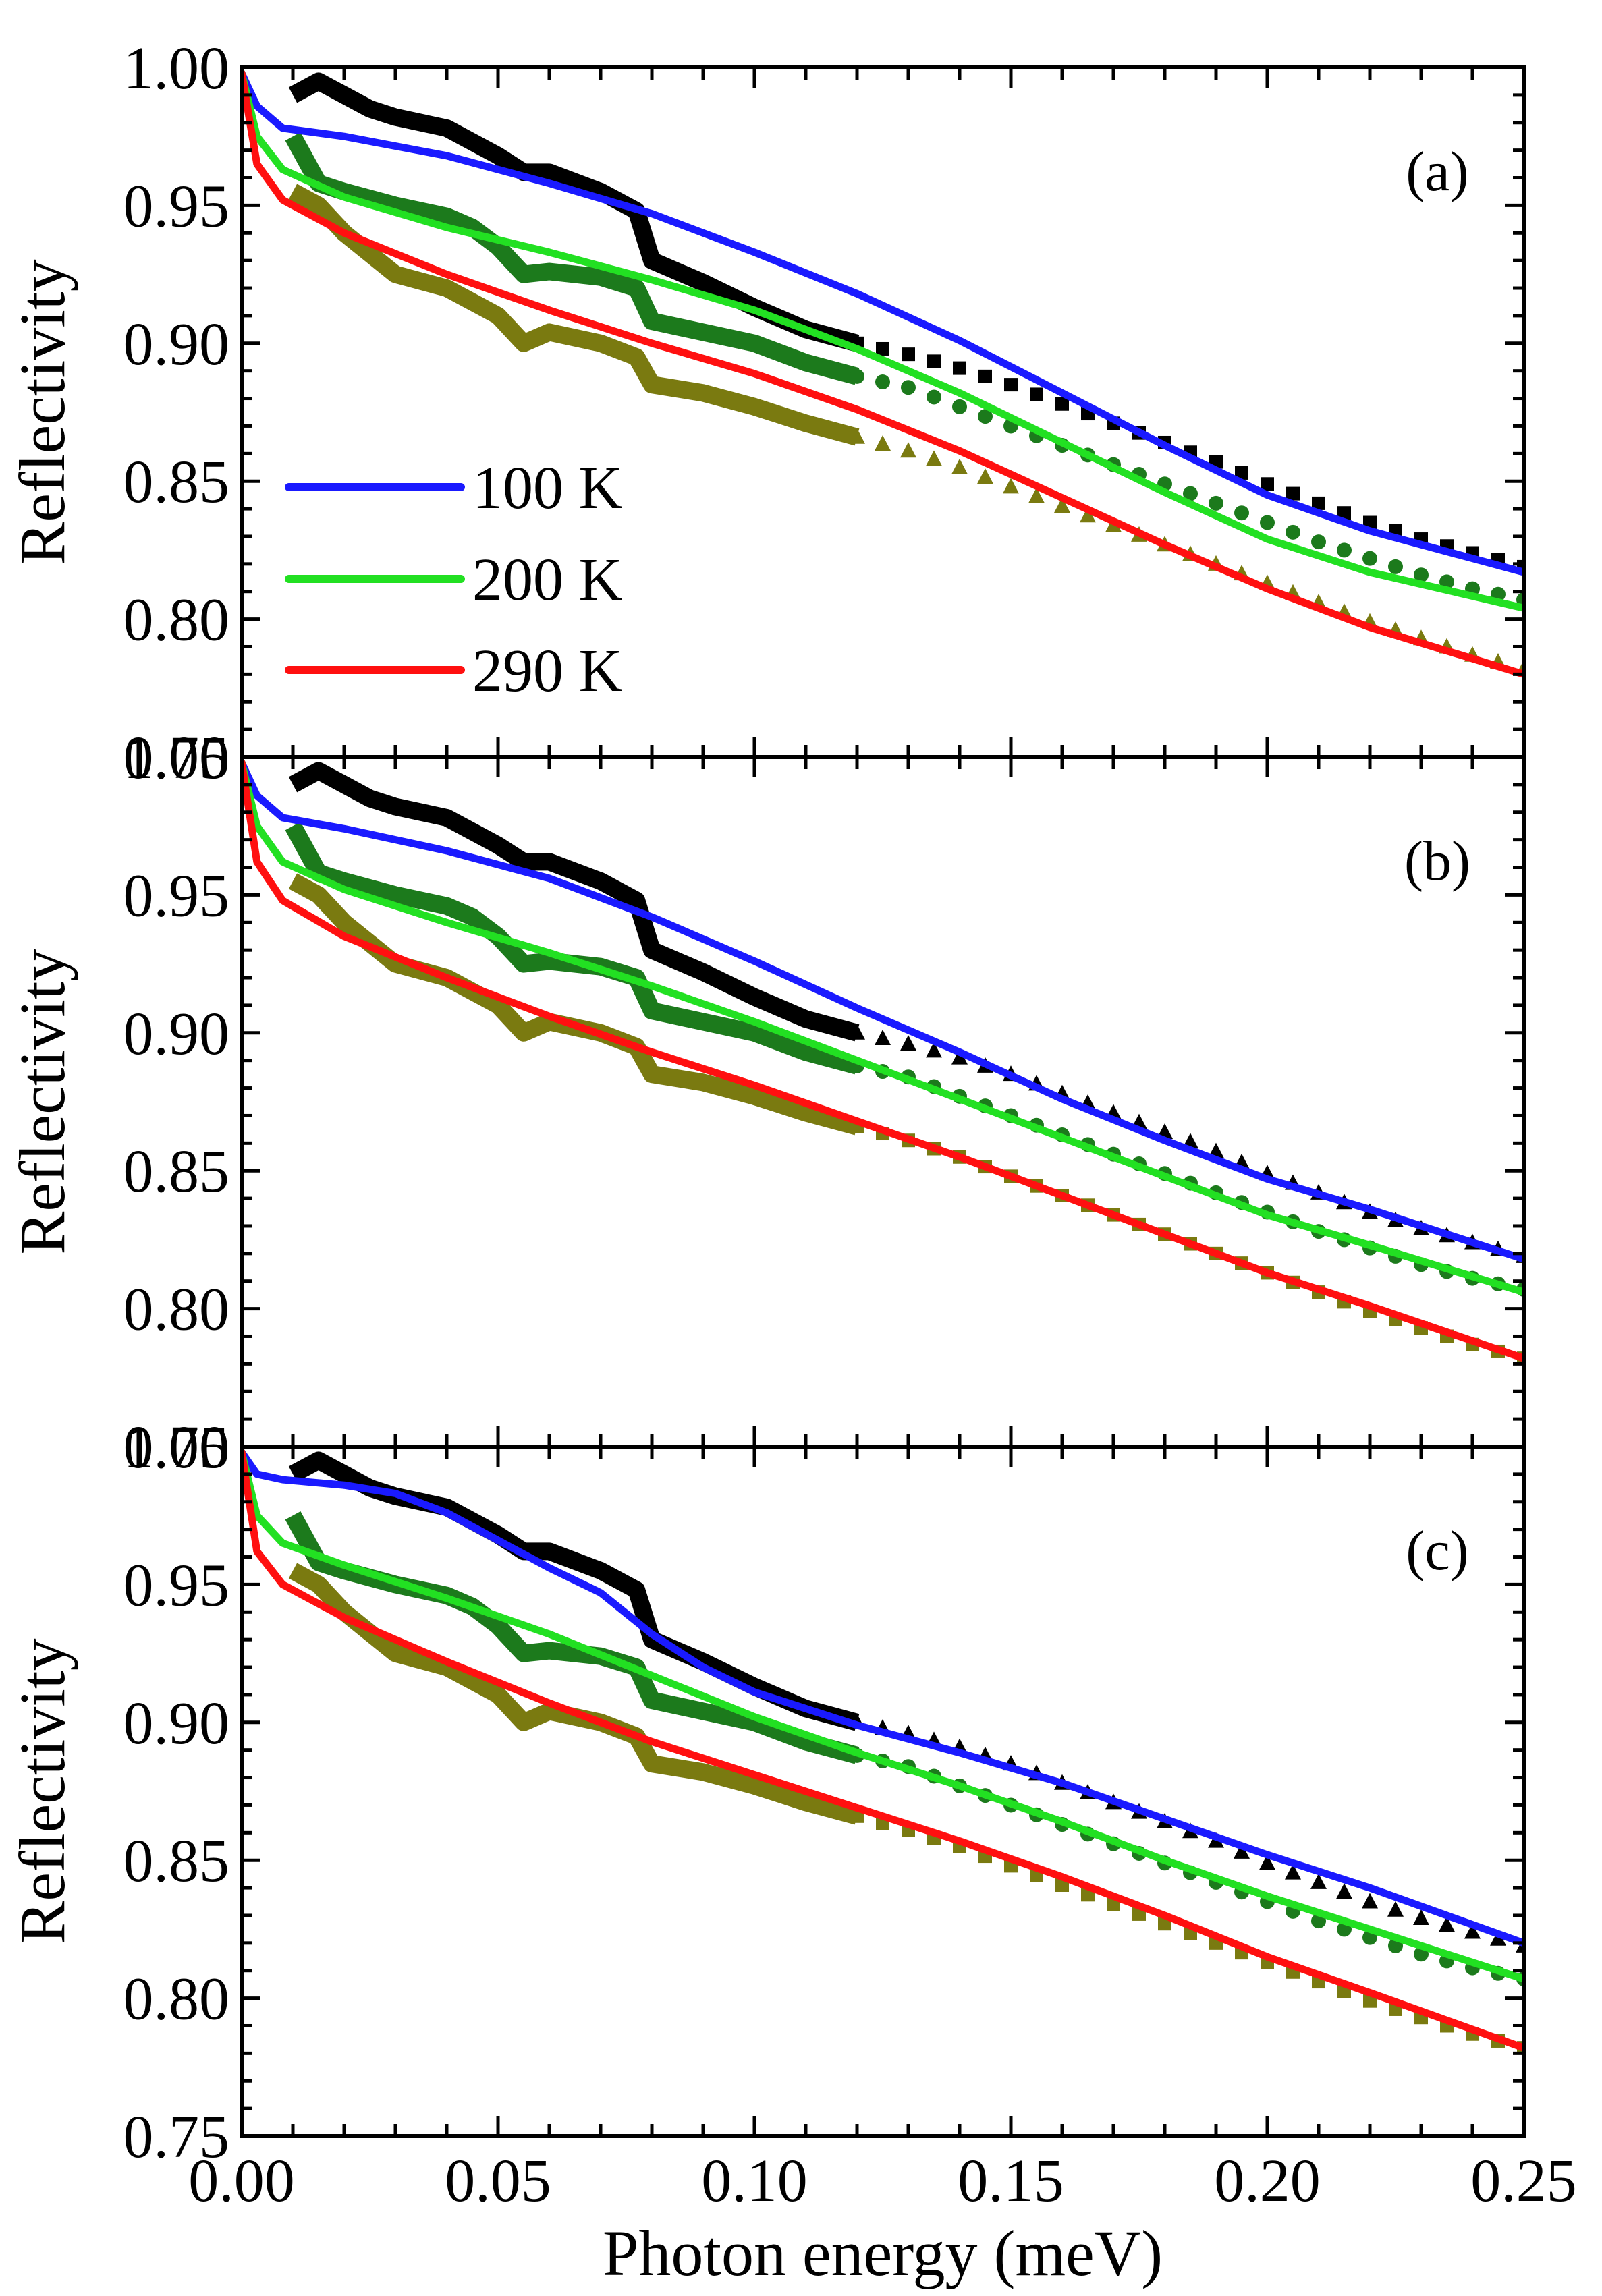 This screenshot has width=1602, height=2296. What do you see at coordinates (498, 2181) in the screenshot?
I see `x-tick-label: 0.05` at bounding box center [498, 2181].